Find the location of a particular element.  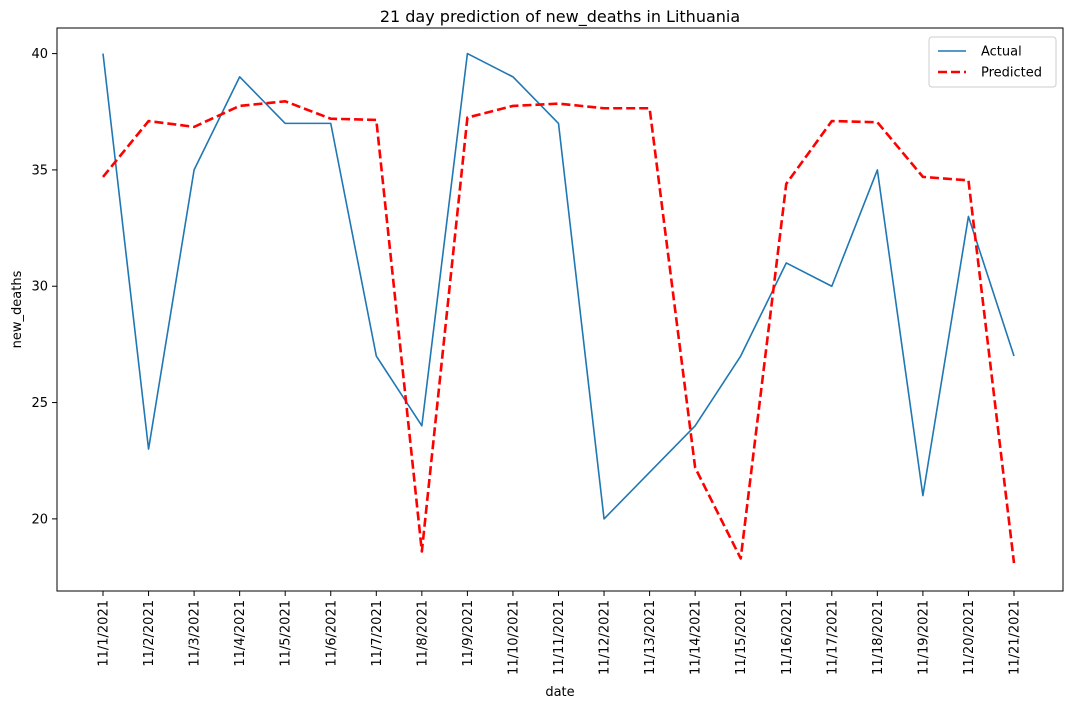

legend: Actual Predicted is located at coordinates (992, 62).